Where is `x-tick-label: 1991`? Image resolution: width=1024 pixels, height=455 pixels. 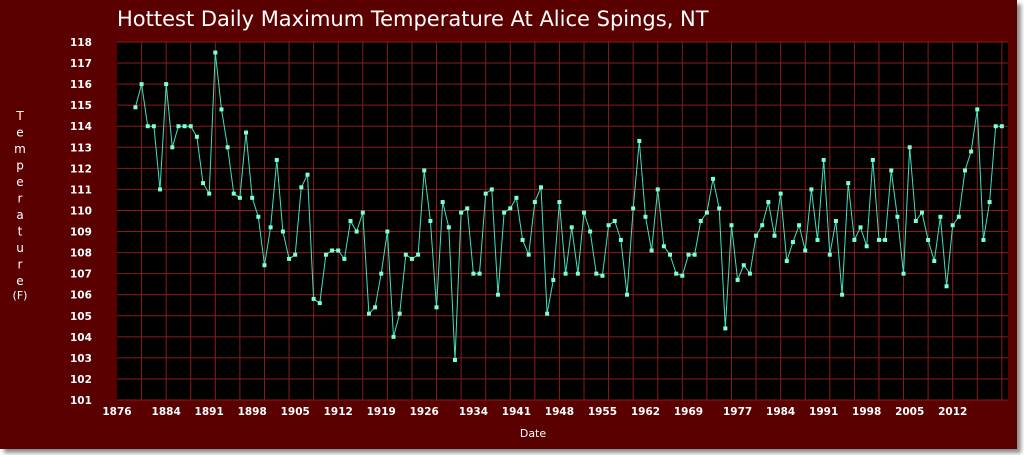
x-tick-label: 1991 is located at coordinates (823, 412).